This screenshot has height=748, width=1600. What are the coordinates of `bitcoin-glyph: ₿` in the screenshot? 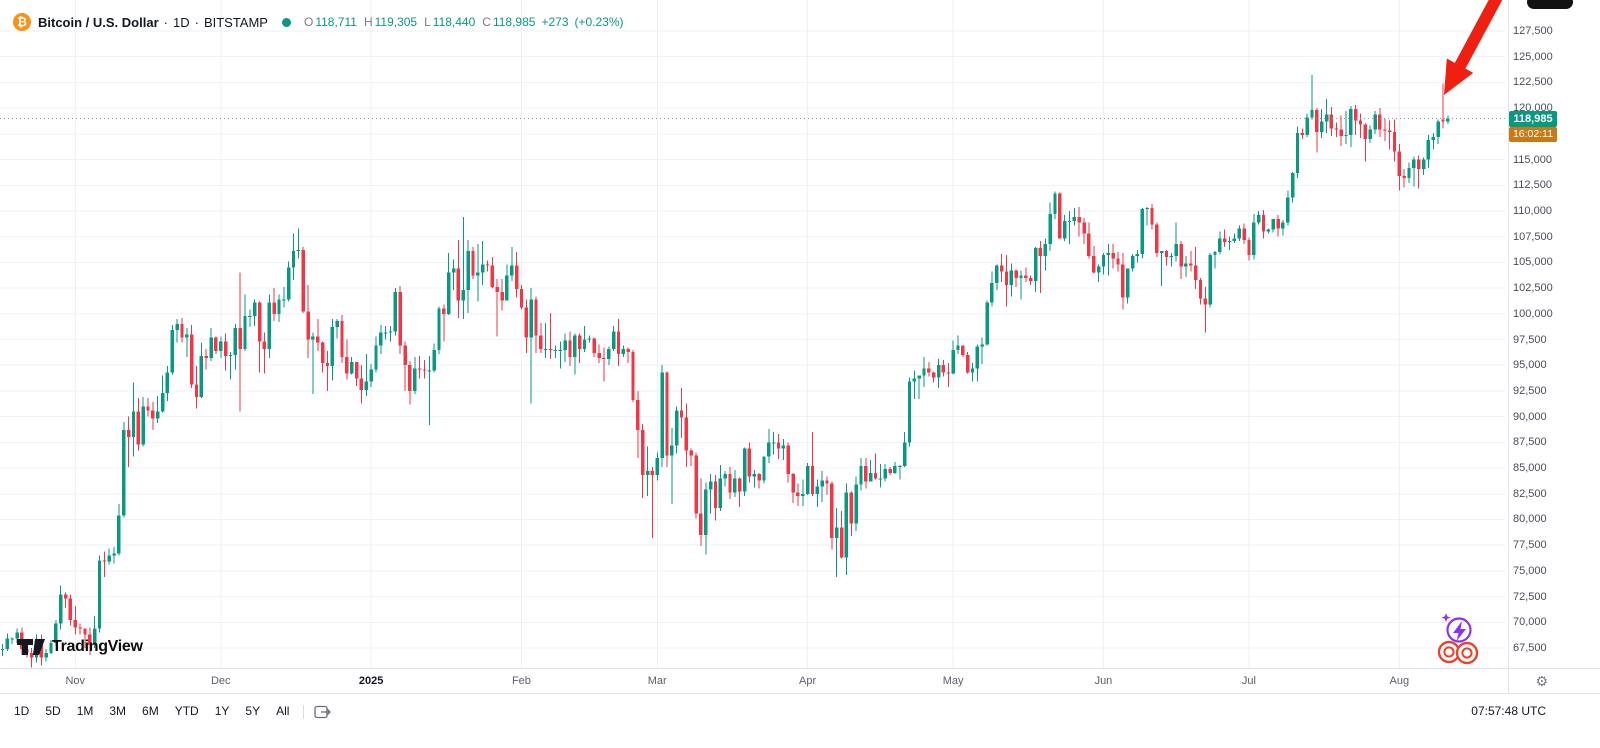 It's located at (22, 22).